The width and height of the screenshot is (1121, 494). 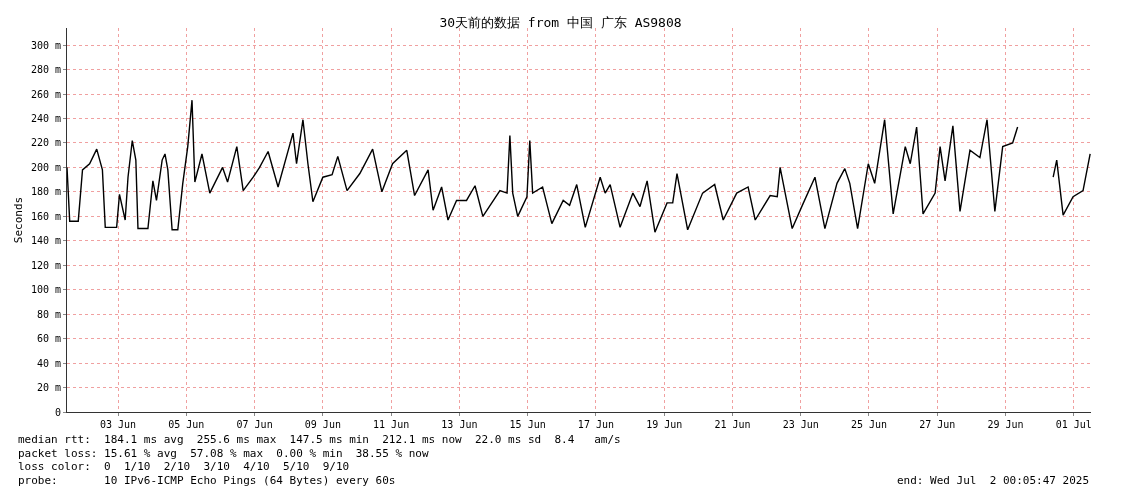 I want to click on x-tick-label: 21 Jun, so click(x=732, y=424).